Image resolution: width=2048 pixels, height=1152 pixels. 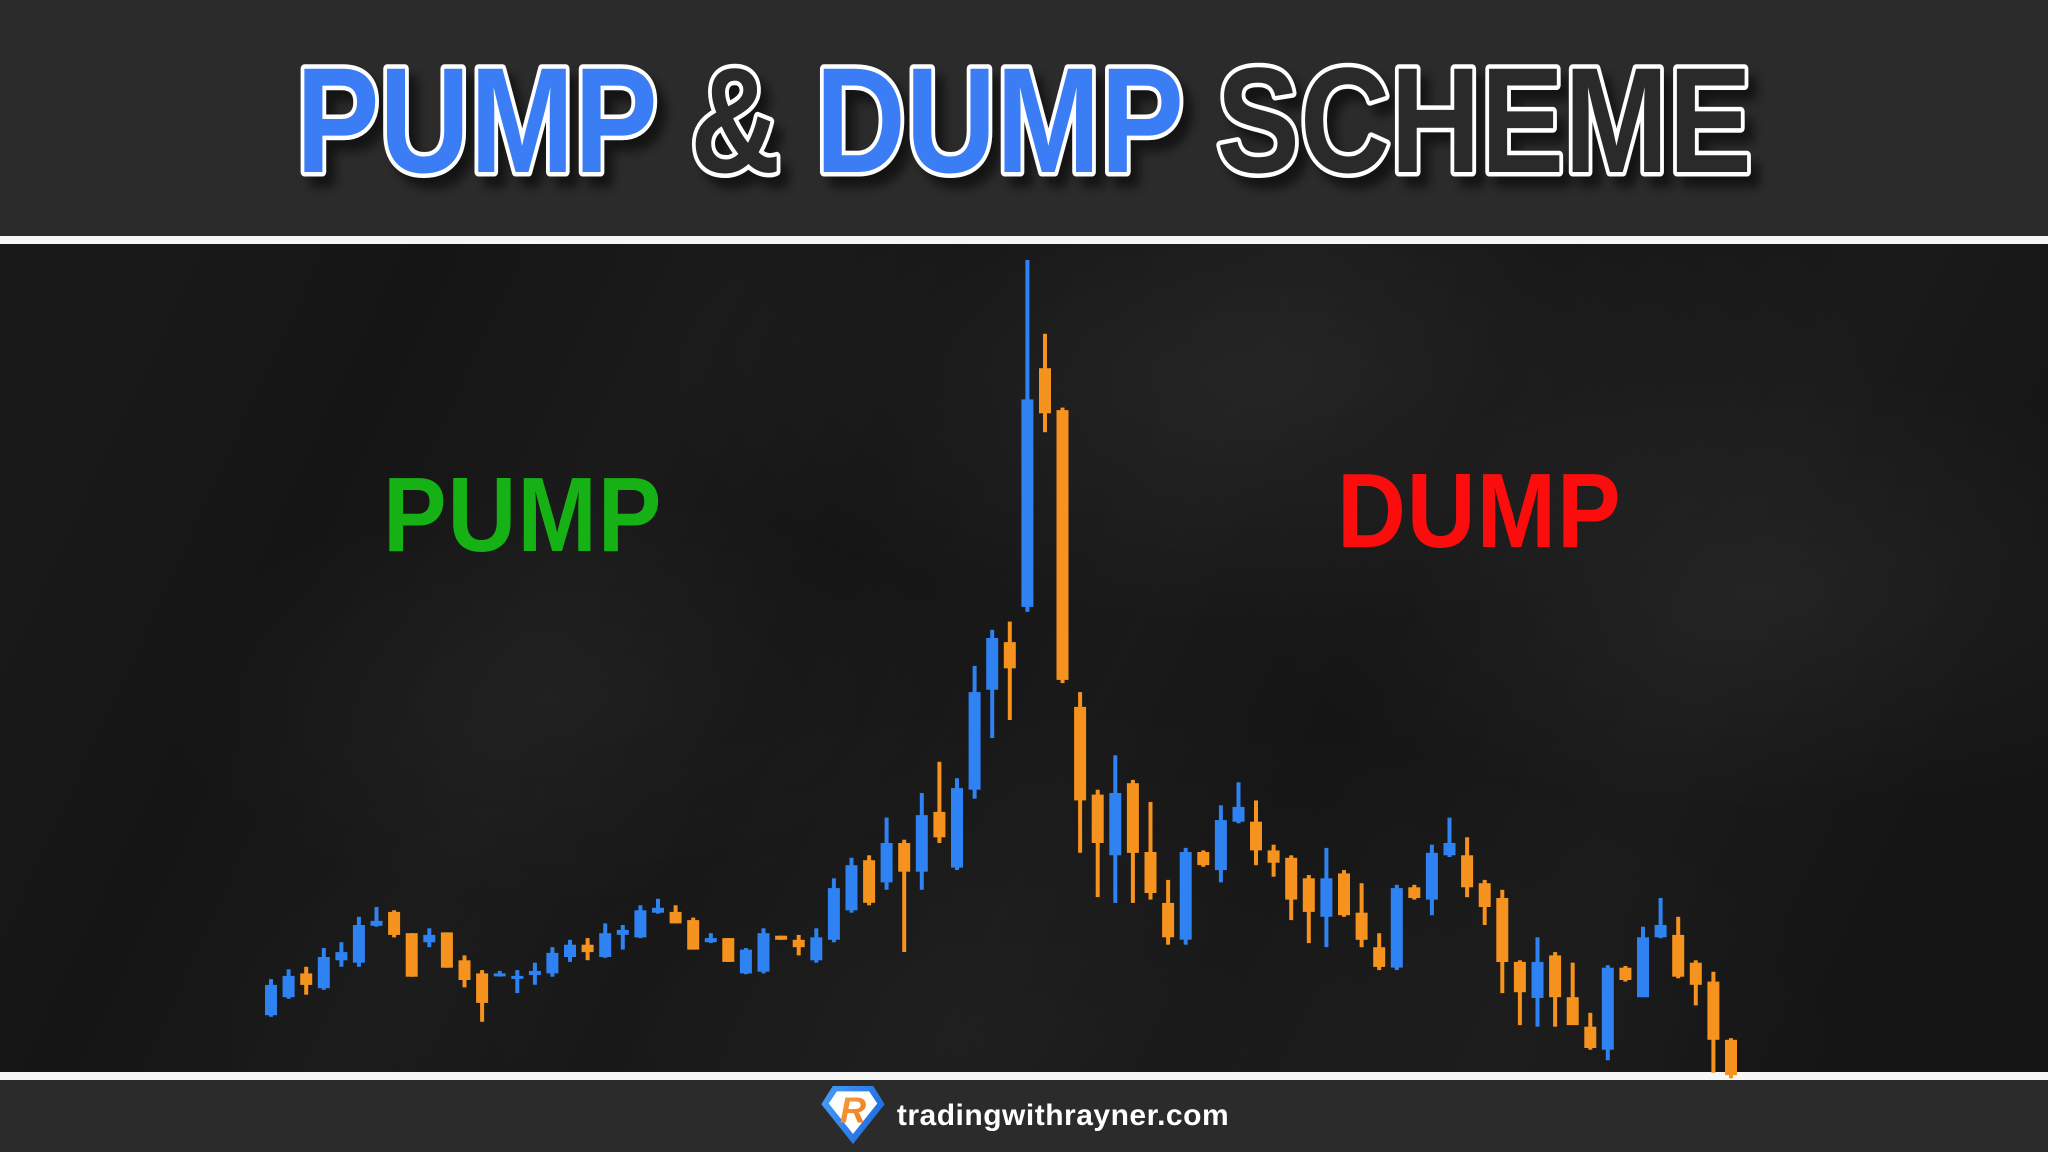 I want to click on title-ampersand: &, so click(x=752, y=120).